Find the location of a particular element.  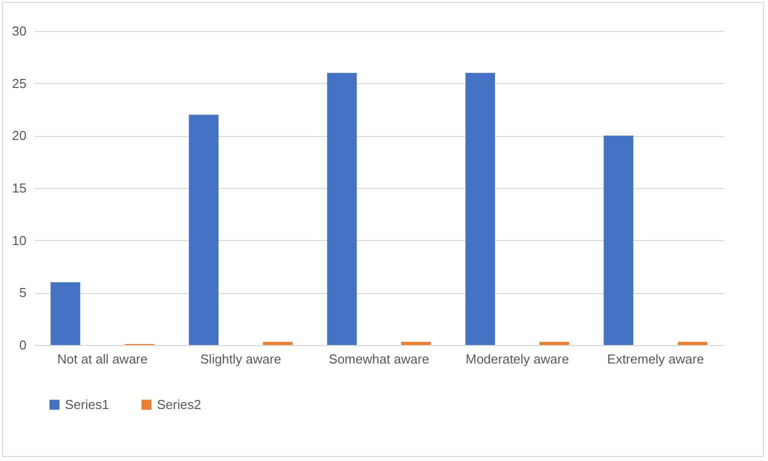

x-tick-label: Moderately aware is located at coordinates (517, 359).